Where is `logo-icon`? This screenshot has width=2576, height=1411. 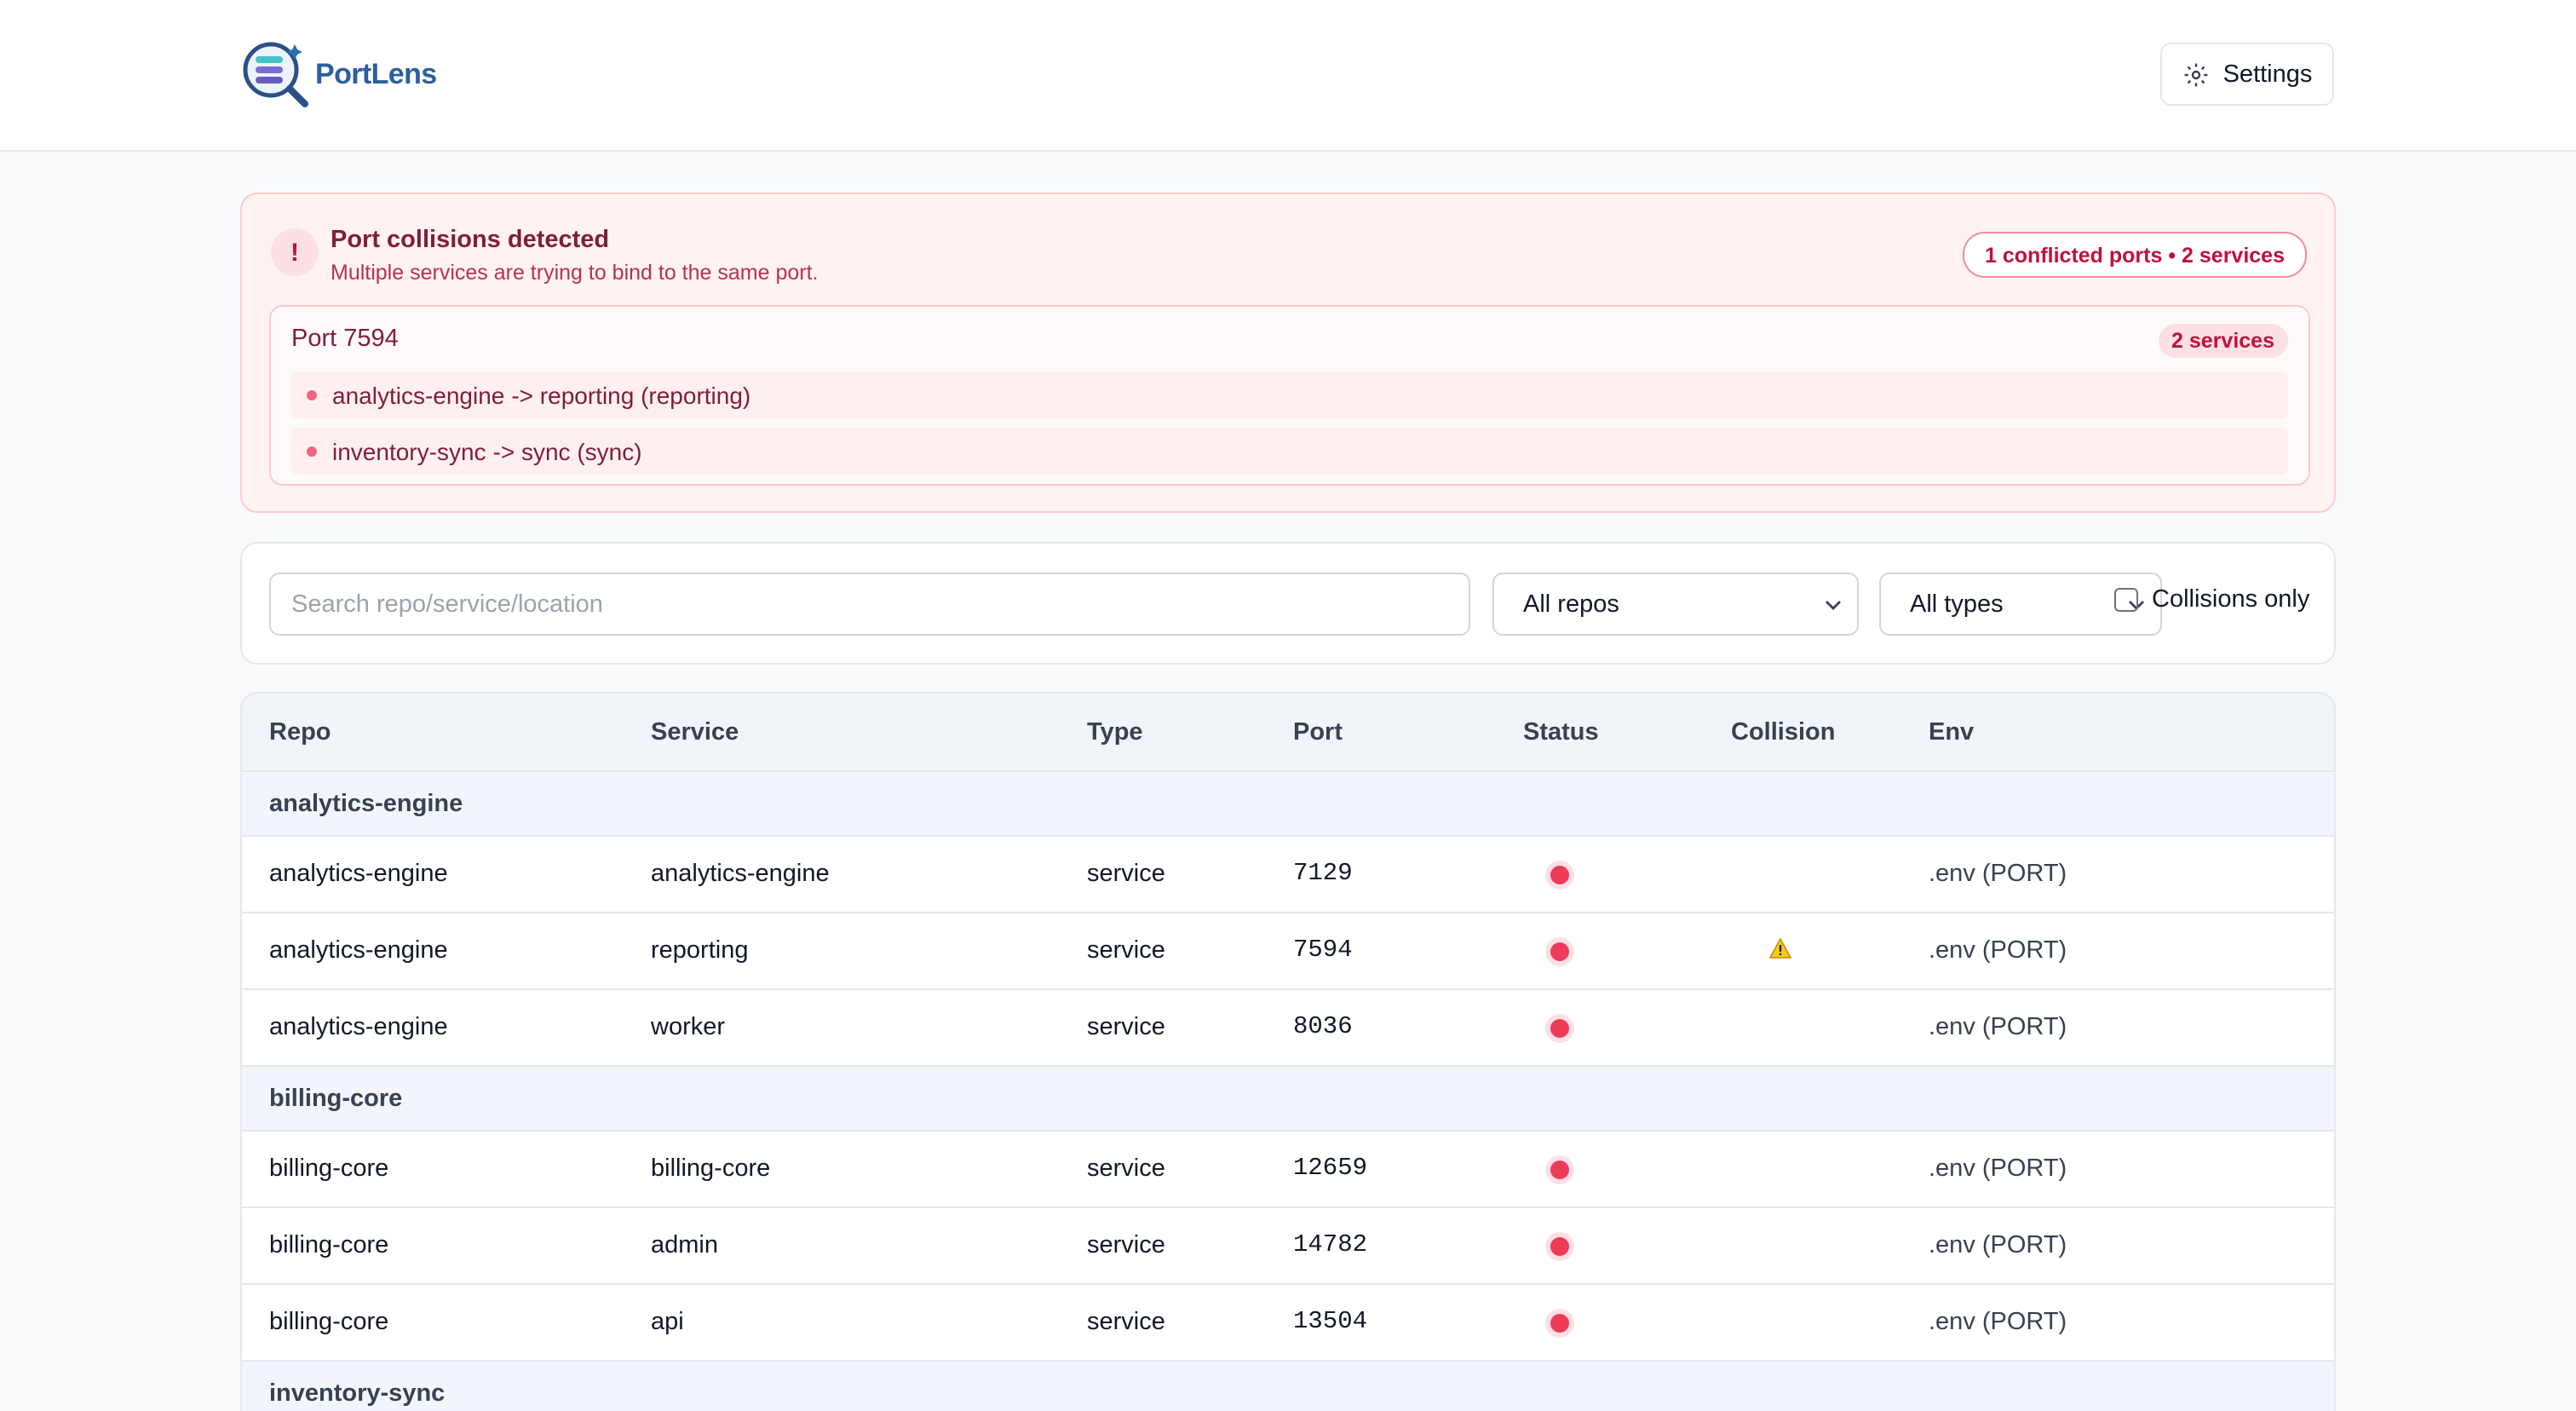 logo-icon is located at coordinates (275, 74).